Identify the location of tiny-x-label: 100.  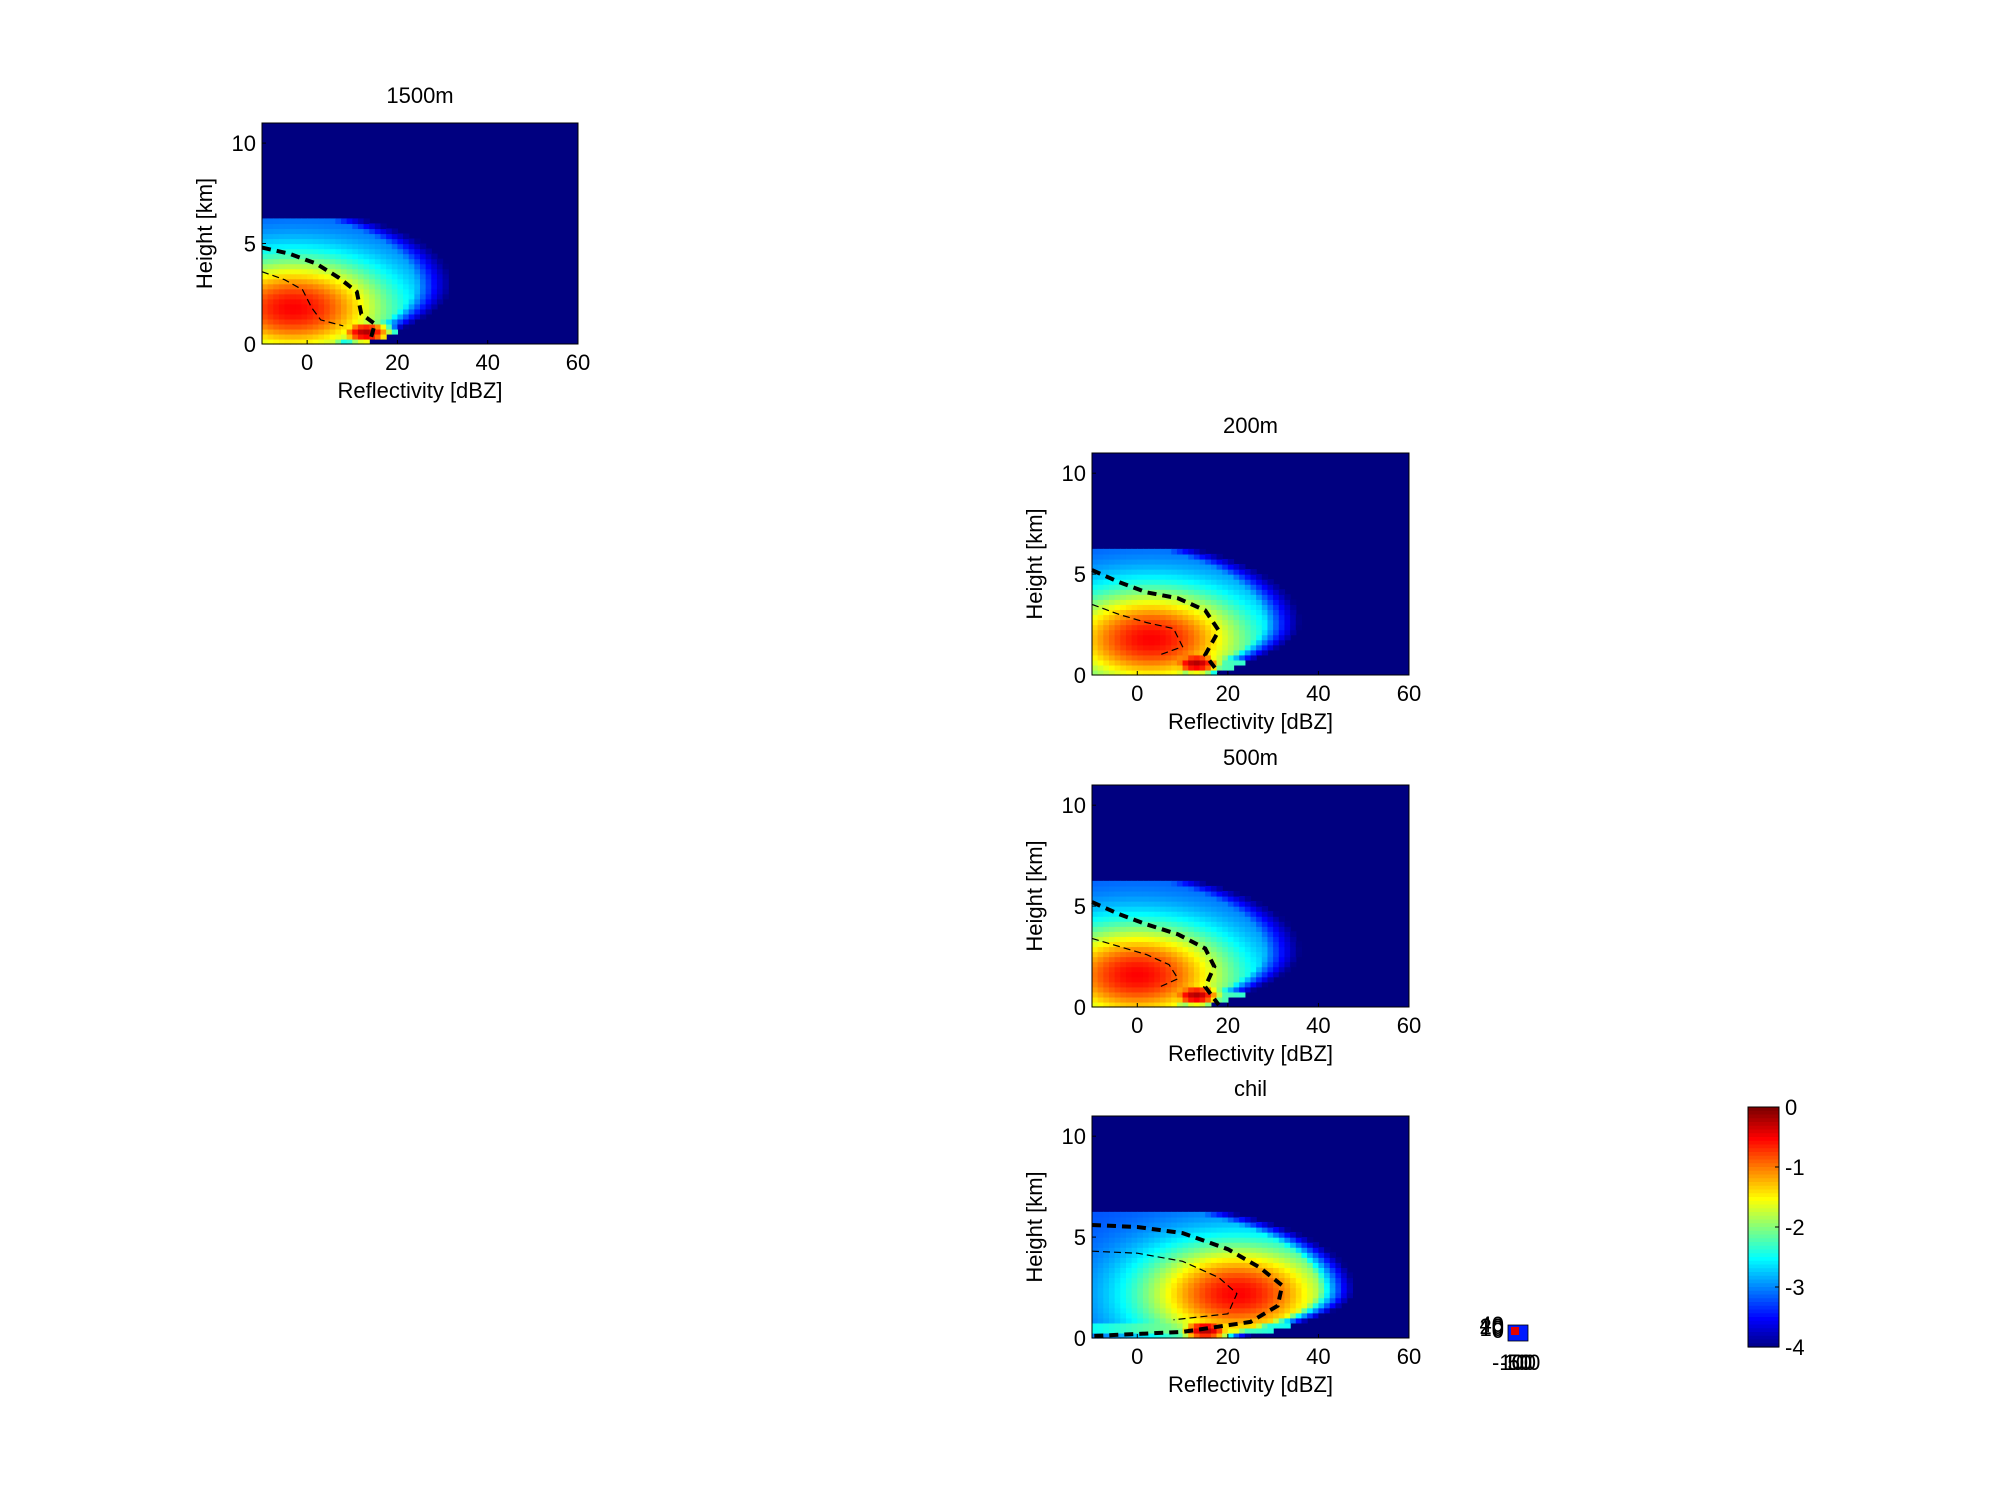
(1522, 1362).